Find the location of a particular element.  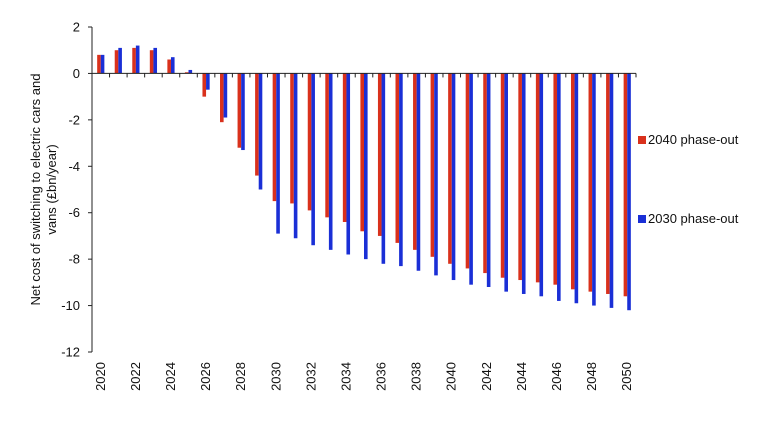

x-tick-label: 2036 is located at coordinates (381, 376).